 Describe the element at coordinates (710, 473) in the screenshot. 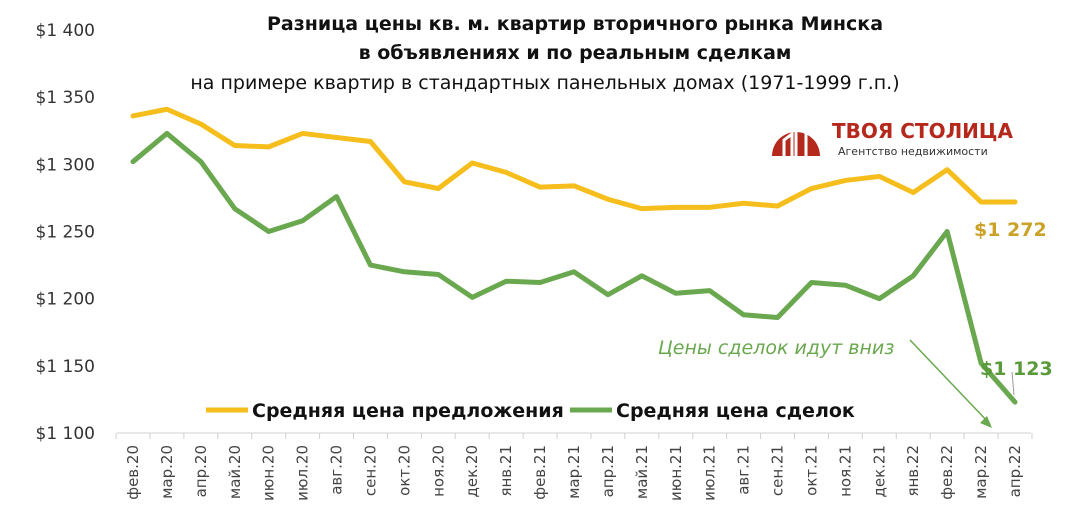

I see `x-tick-label: июл.21` at that location.